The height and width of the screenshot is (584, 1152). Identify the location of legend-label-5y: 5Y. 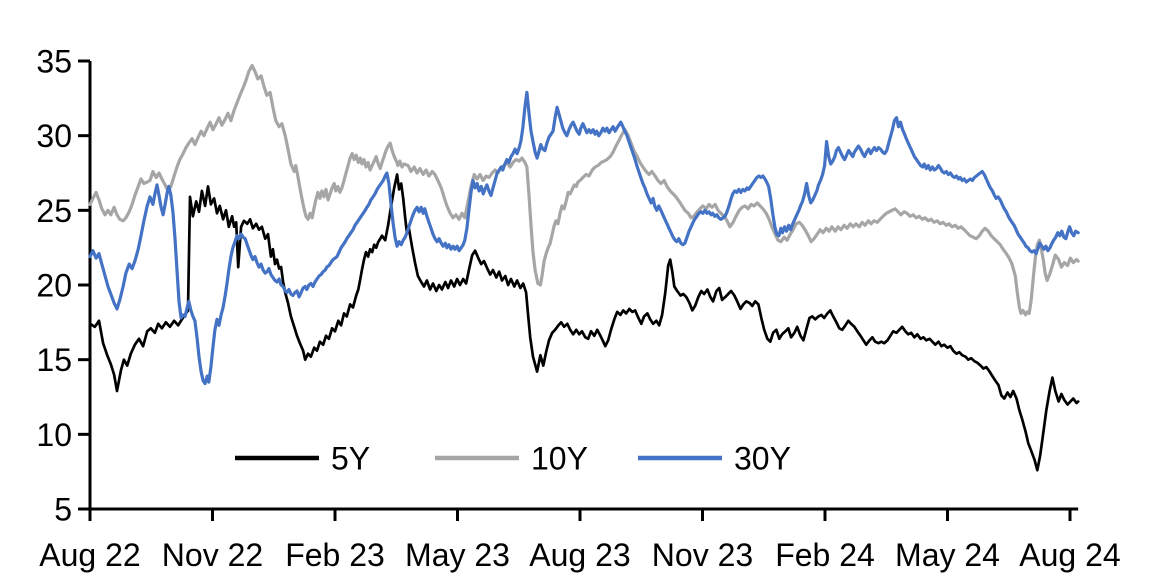
(350, 459).